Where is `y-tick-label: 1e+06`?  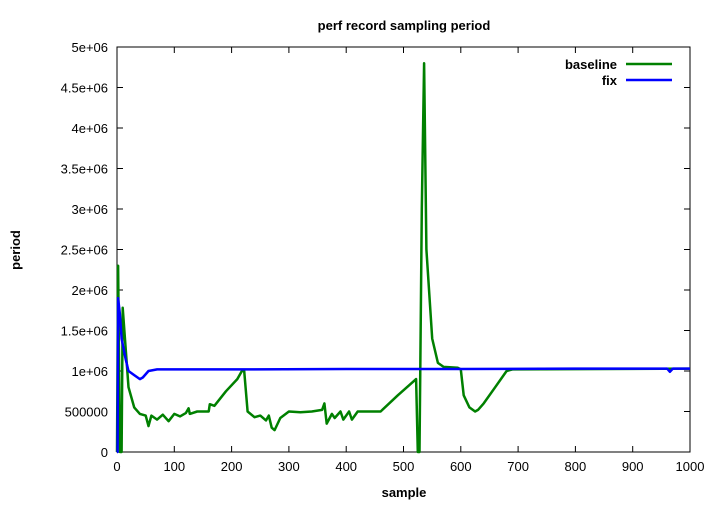 y-tick-label: 1e+06 is located at coordinates (89, 371).